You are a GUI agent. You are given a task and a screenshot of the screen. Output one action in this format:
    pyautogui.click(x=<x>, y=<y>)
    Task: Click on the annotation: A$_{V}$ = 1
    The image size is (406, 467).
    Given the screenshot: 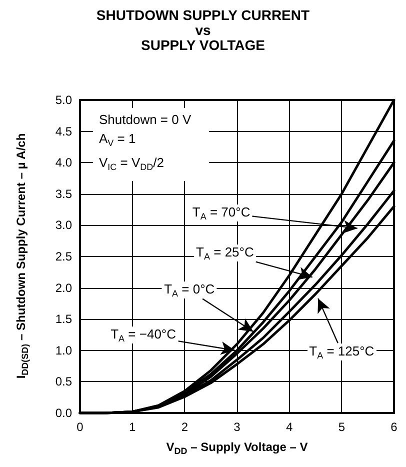 What is the action you would take?
    pyautogui.click(x=118, y=140)
    